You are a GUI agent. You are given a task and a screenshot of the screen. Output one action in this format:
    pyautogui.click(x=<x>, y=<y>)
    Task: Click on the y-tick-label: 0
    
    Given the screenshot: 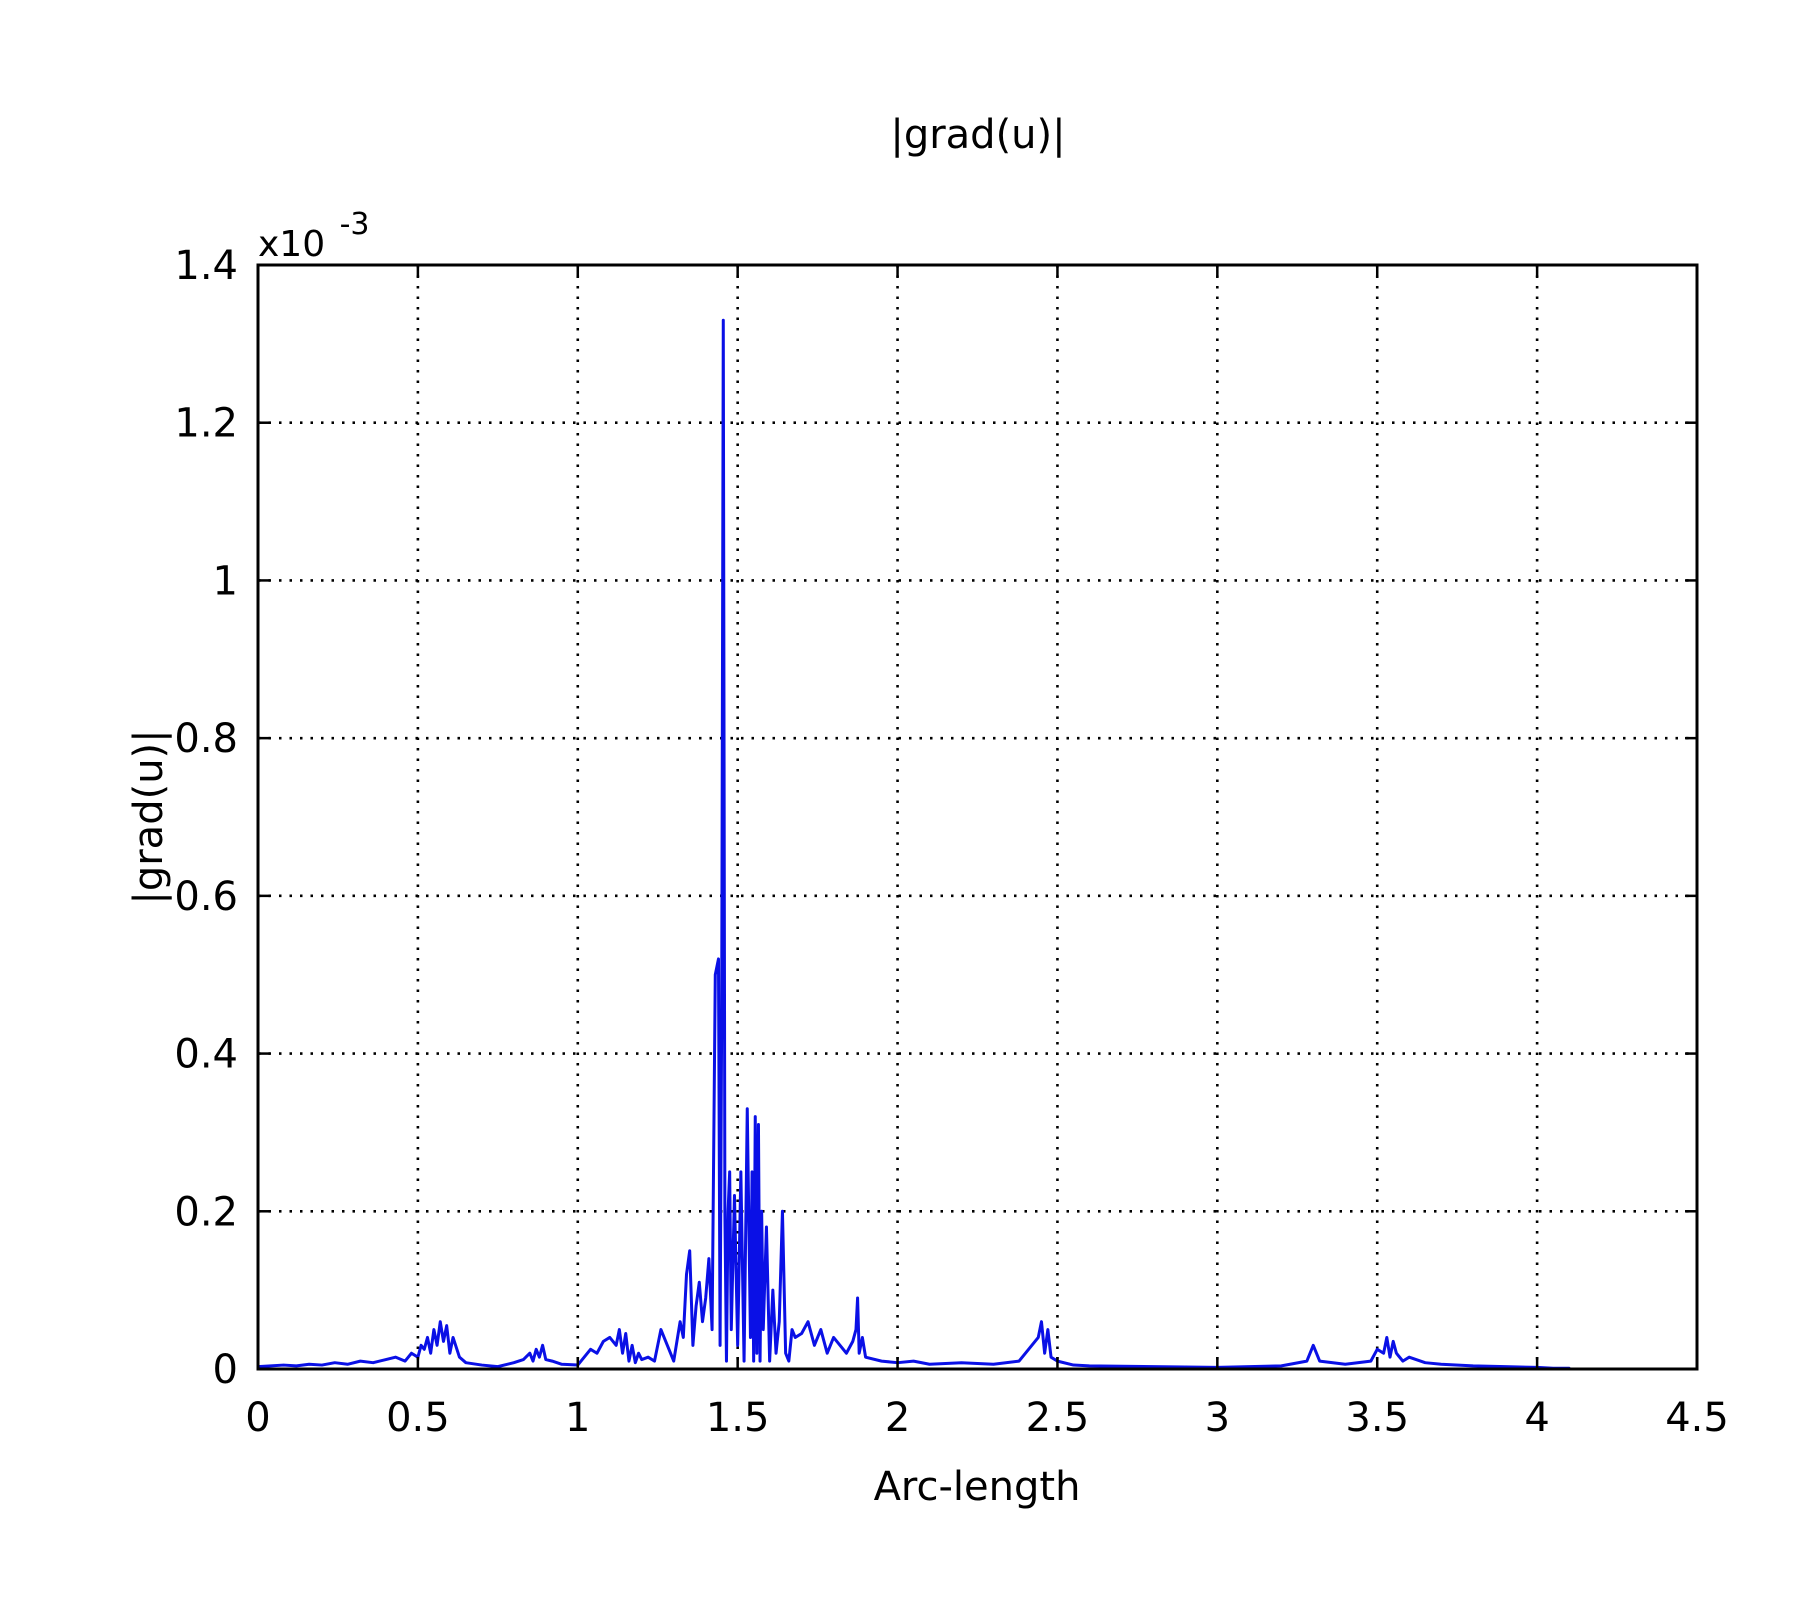 What is the action you would take?
    pyautogui.click(x=225, y=1370)
    